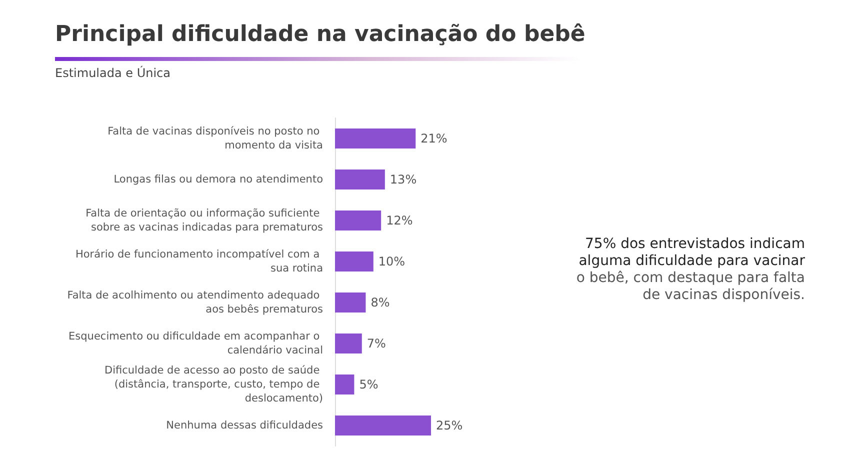  I want to click on data-label: 13%, so click(403, 179).